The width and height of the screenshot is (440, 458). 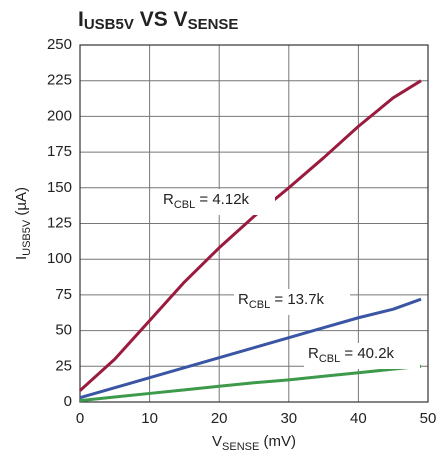 What do you see at coordinates (59, 80) in the screenshot?
I see `y-tick-label: 225` at bounding box center [59, 80].